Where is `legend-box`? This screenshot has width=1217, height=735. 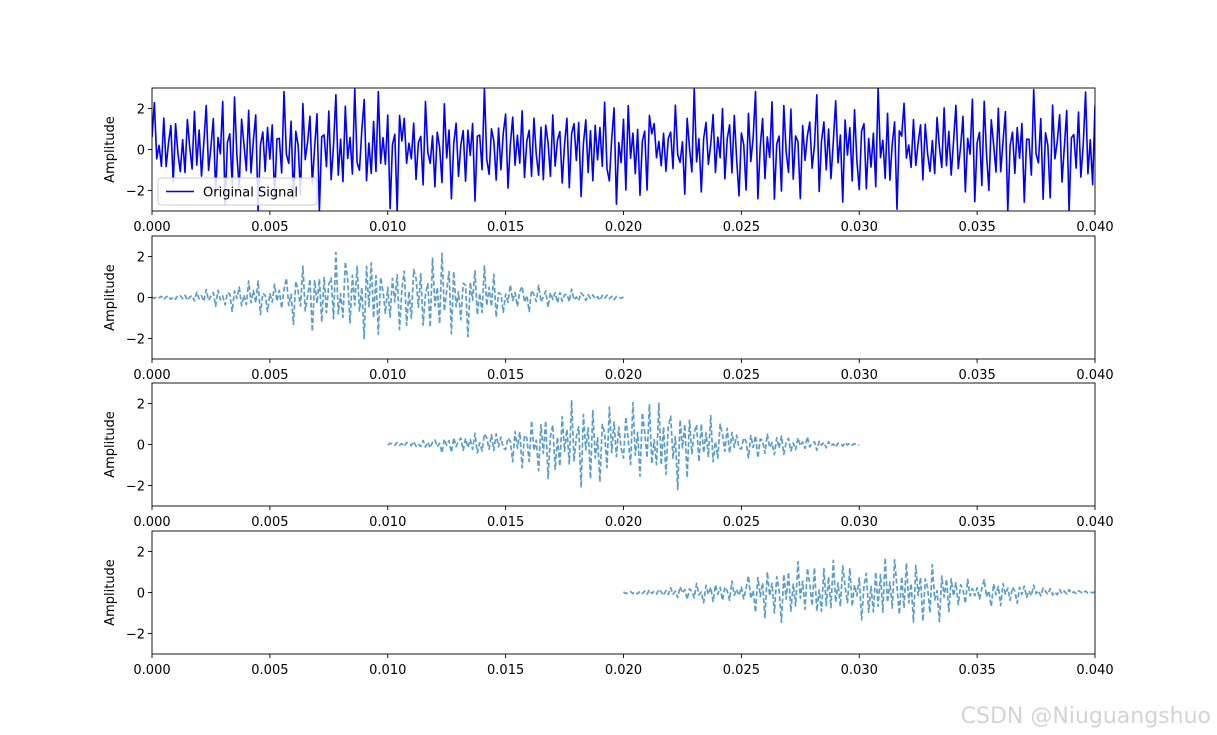
legend-box is located at coordinates (237, 191).